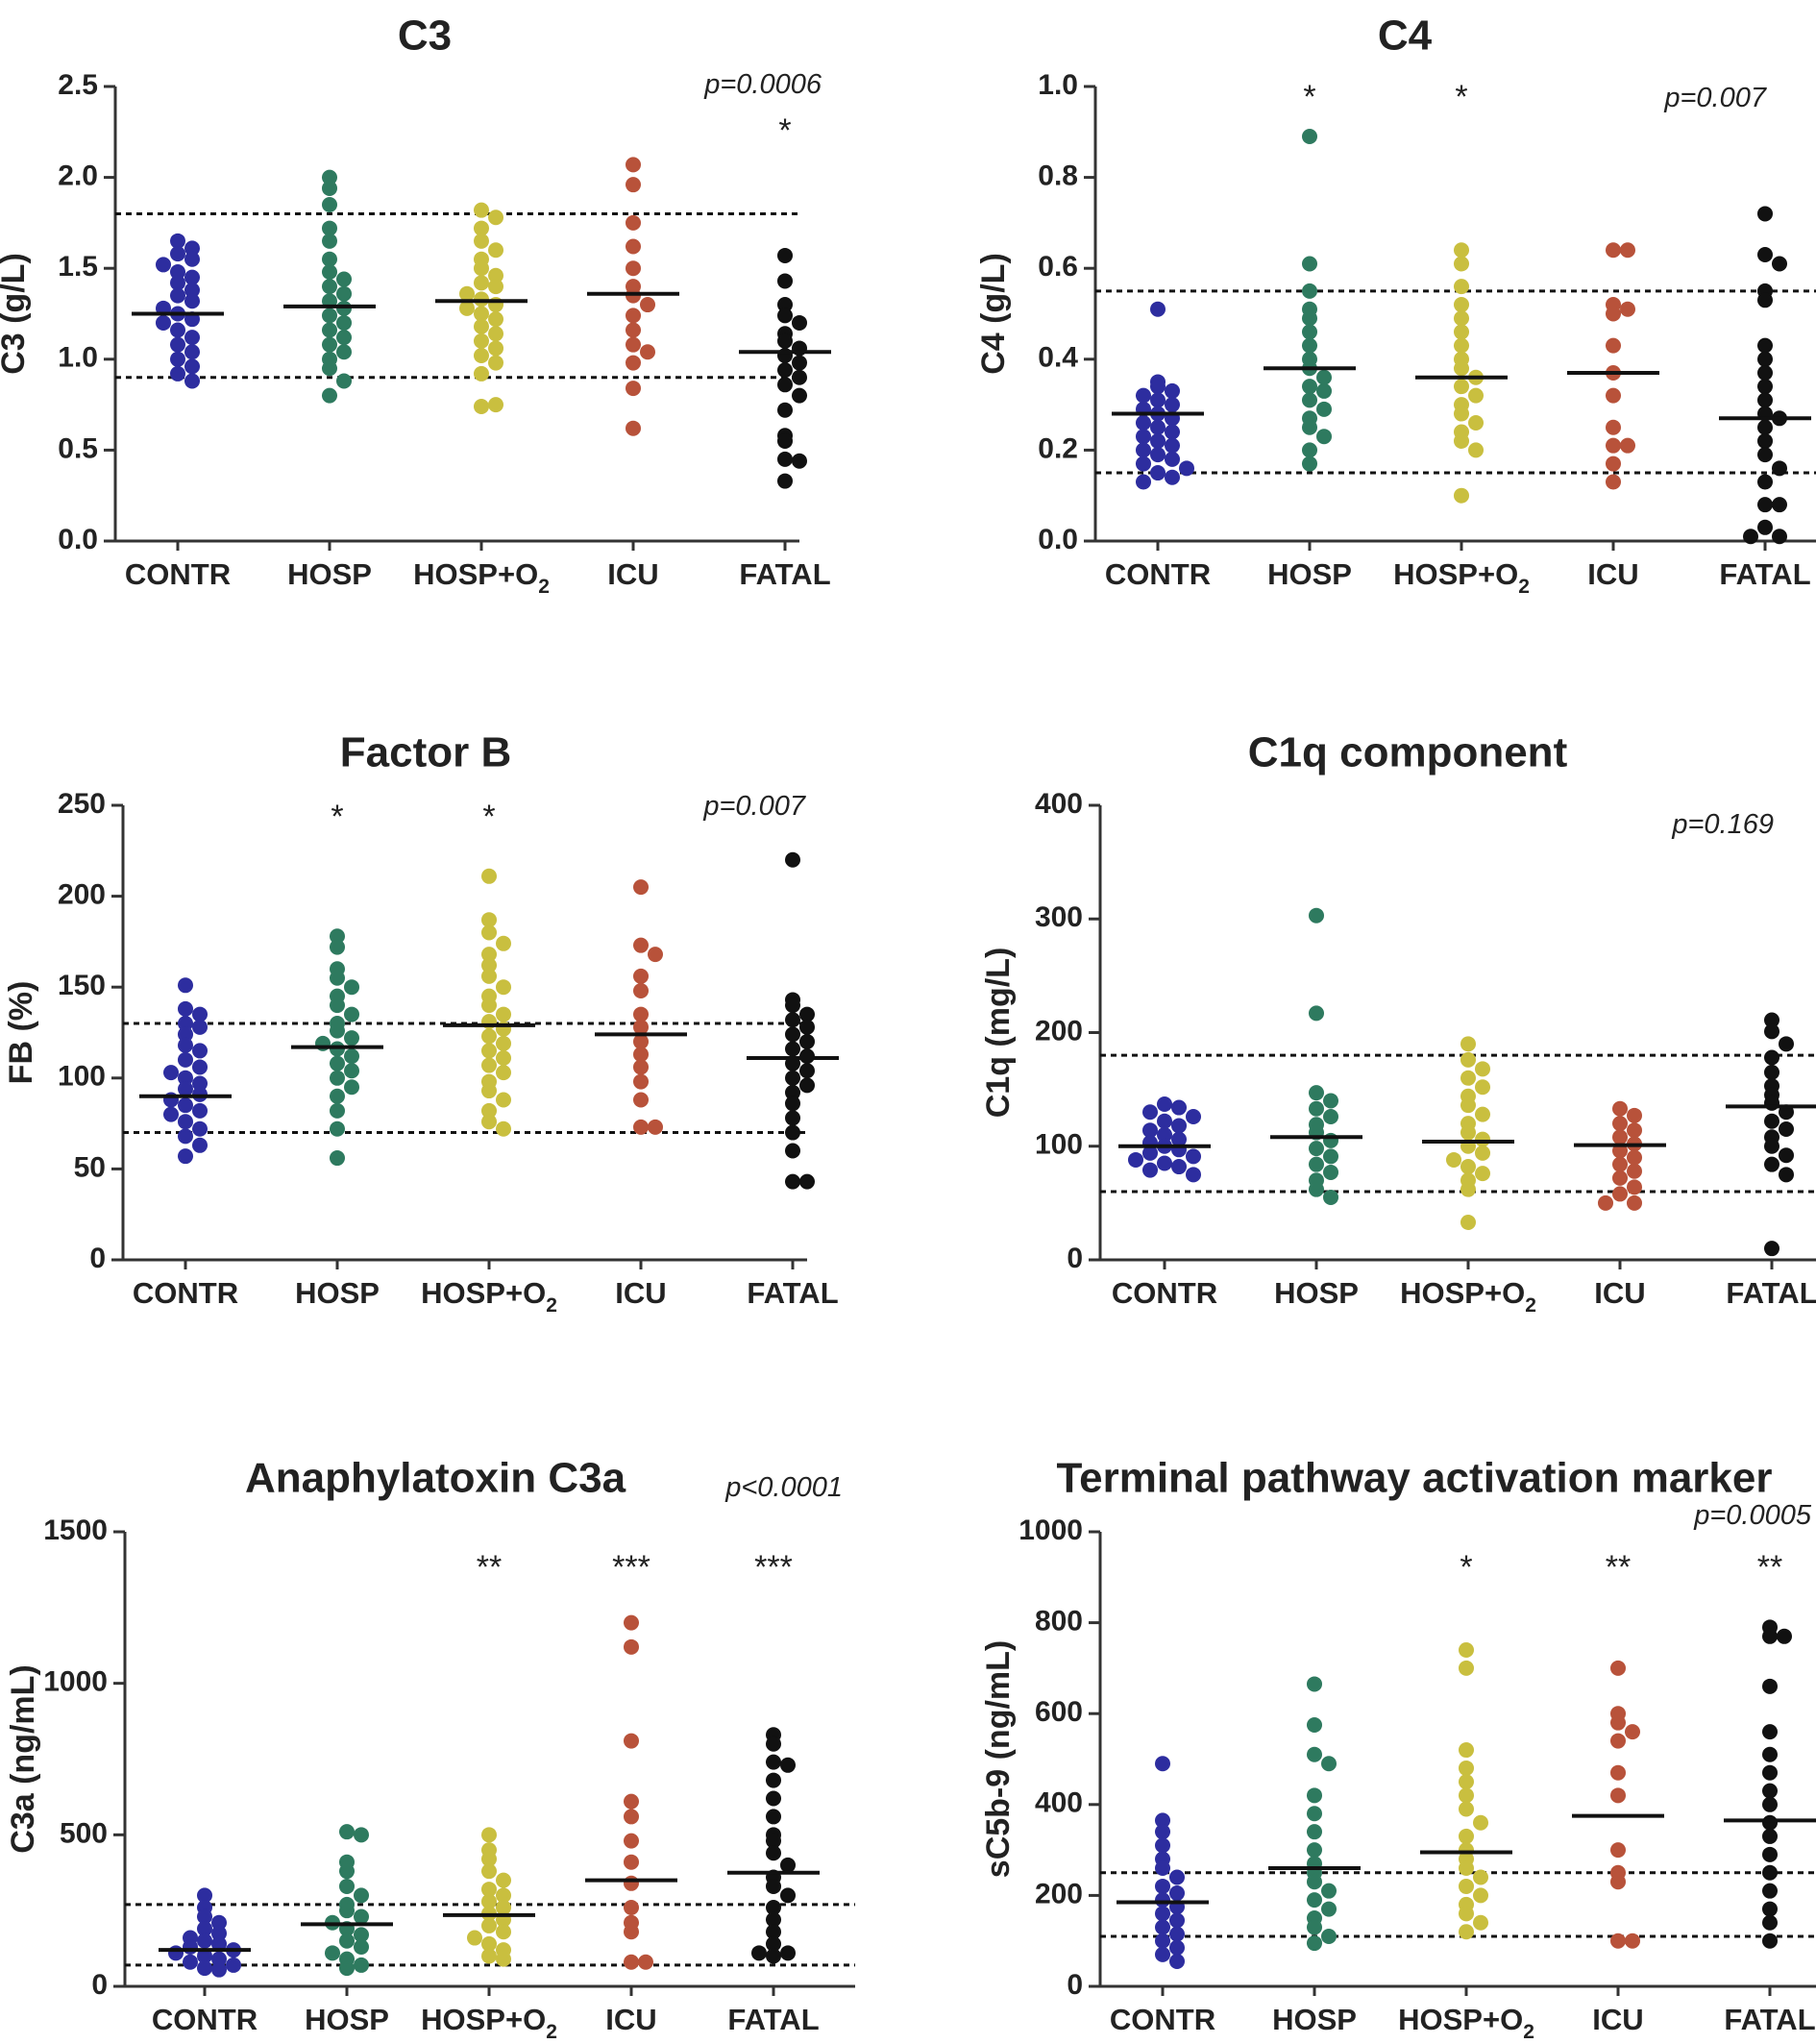 The width and height of the screenshot is (1816, 2044). I want to click on x-tick-label: HOSP, so click(337, 1293).